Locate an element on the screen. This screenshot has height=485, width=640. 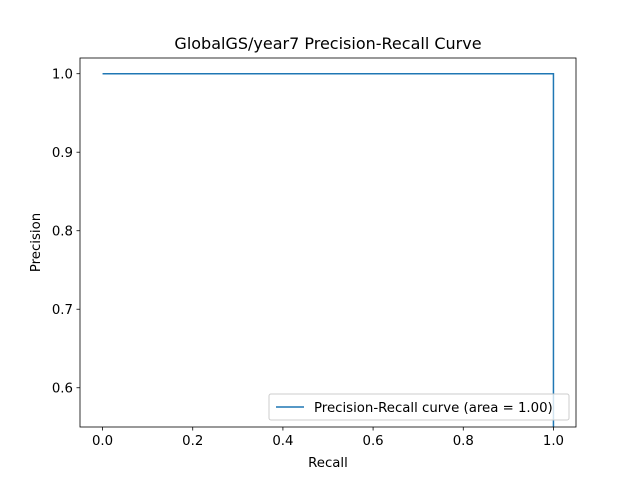
x-tick-label: 0.8 is located at coordinates (463, 441).